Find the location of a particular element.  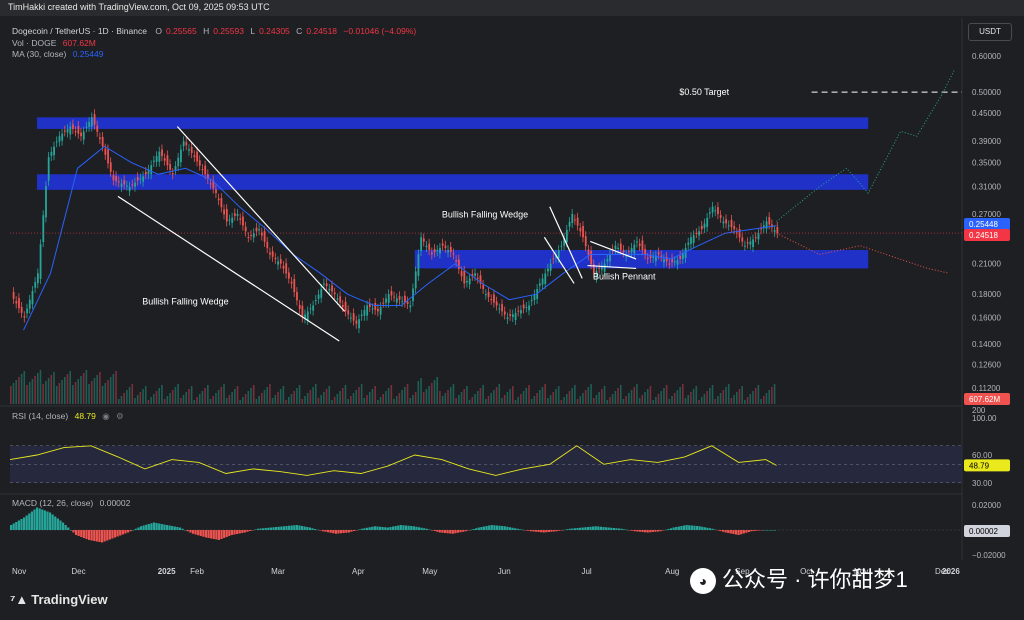

tradingview-mark-icon: ⁷▲ is located at coordinates (19, 599).